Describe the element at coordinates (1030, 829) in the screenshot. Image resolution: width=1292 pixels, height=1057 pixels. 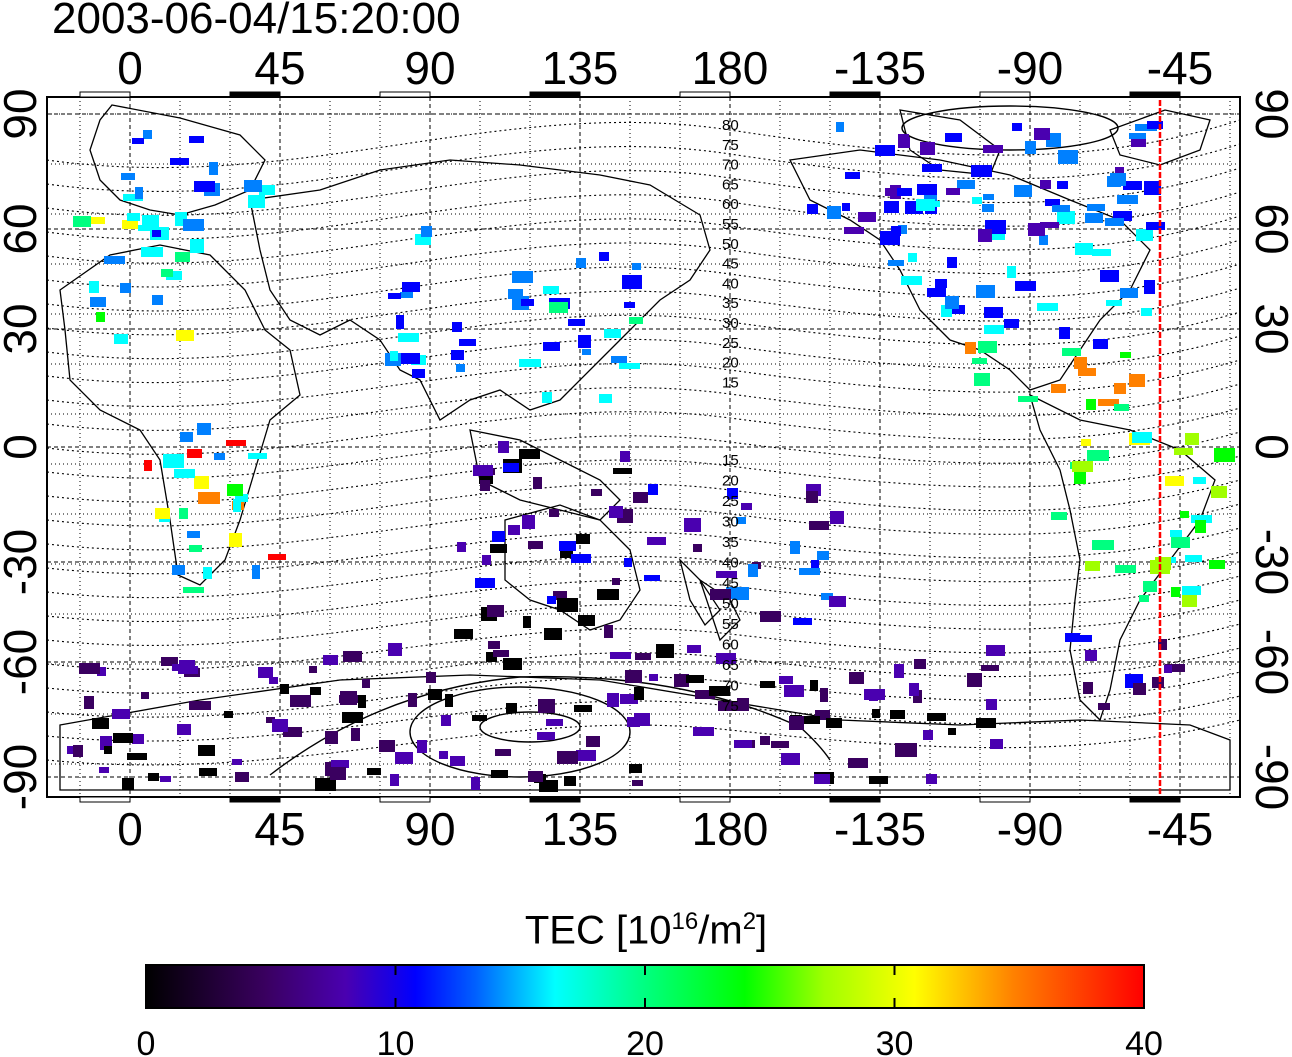
I see `x-tick-bottom-label: -90` at that location.